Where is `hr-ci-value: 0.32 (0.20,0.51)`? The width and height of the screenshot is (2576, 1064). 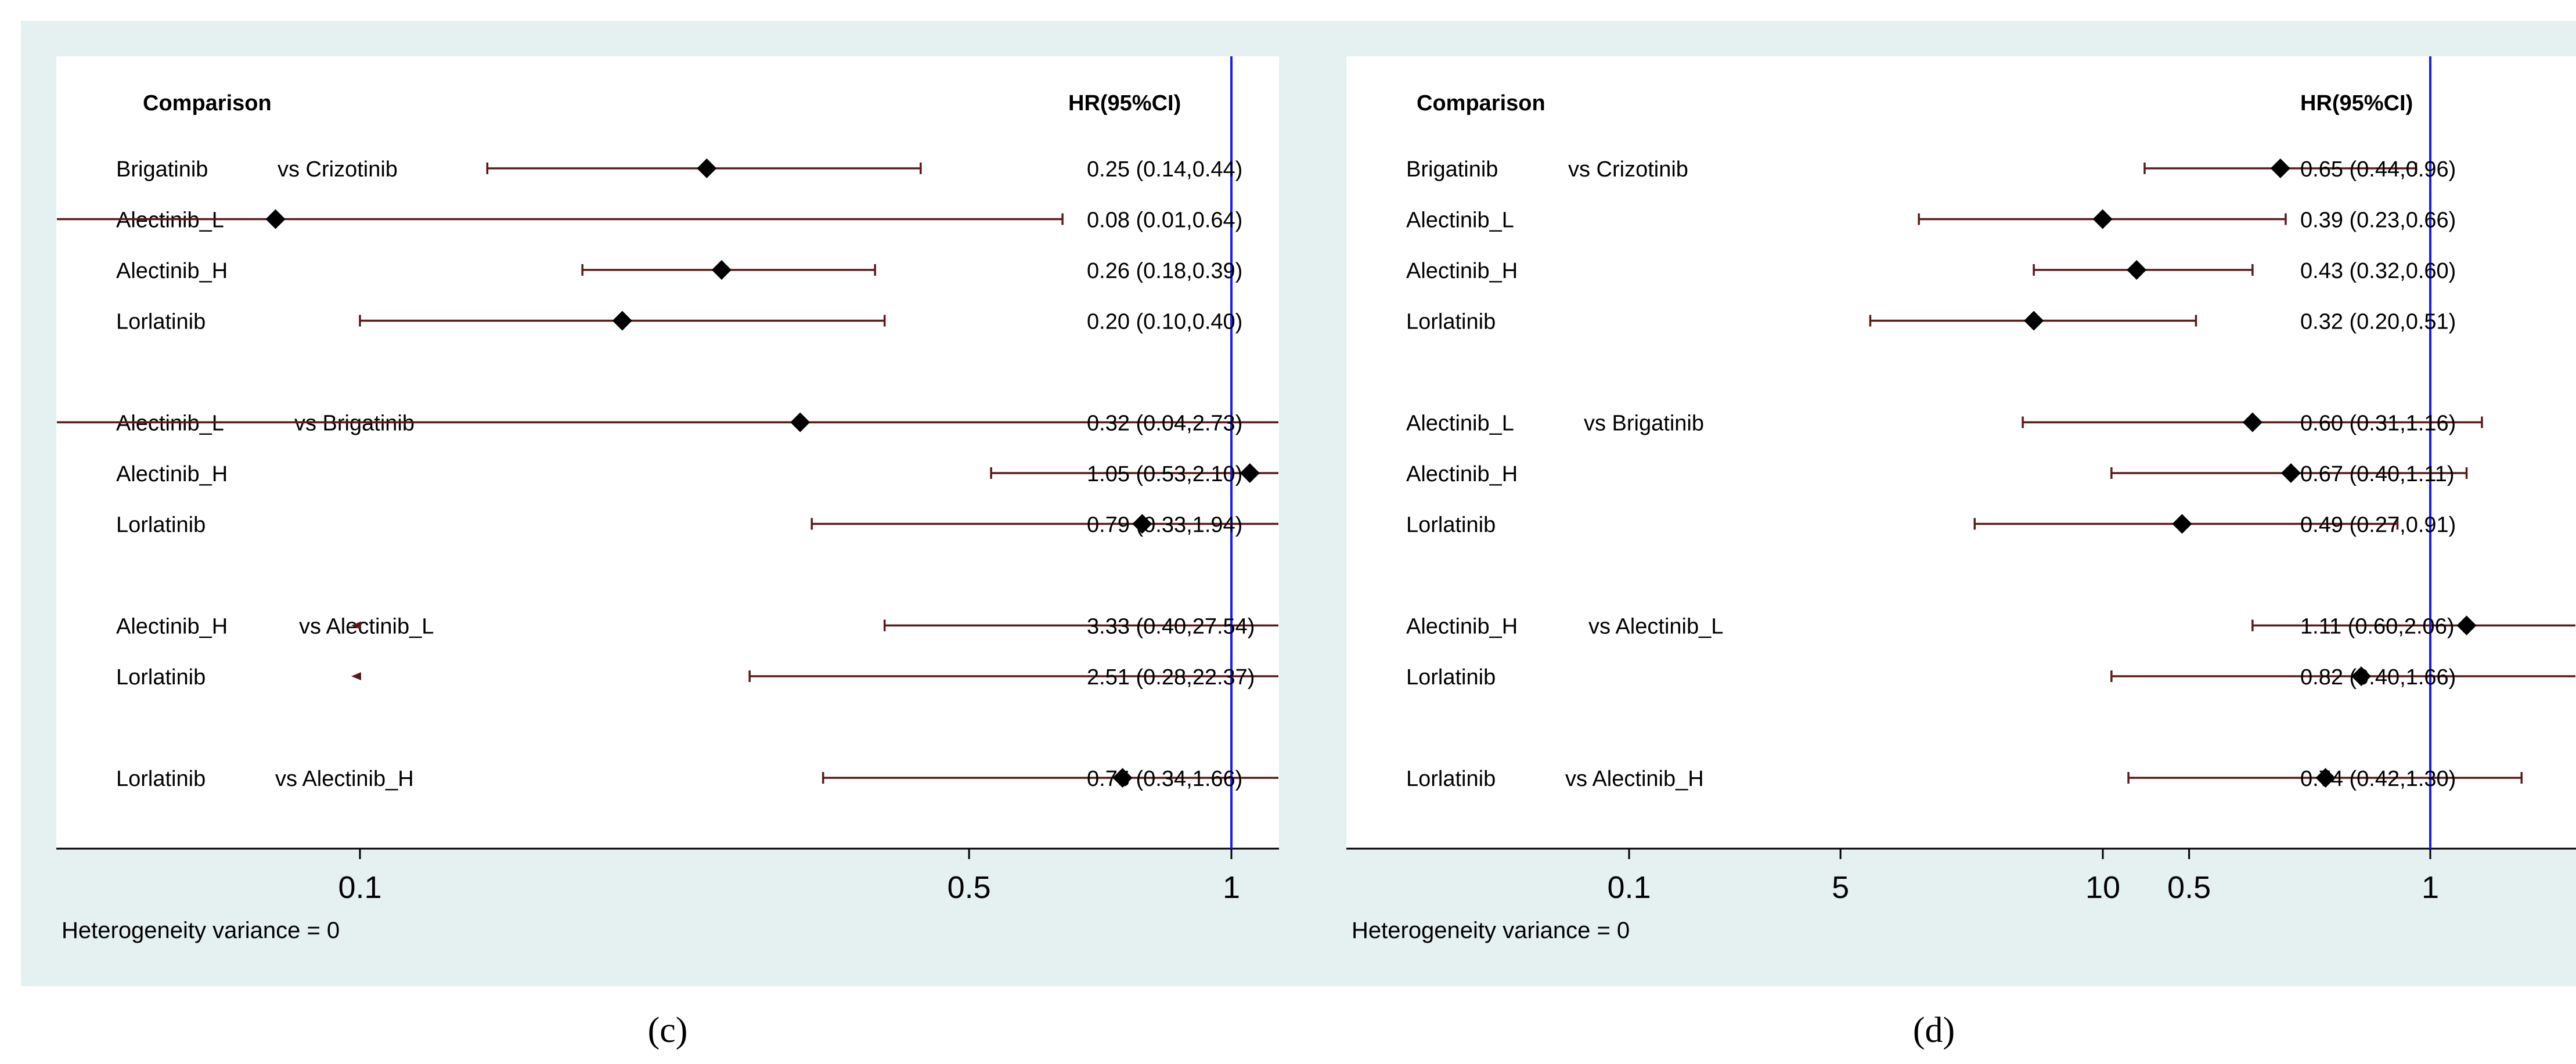
hr-ci-value: 0.32 (0.20,0.51) is located at coordinates (2378, 322).